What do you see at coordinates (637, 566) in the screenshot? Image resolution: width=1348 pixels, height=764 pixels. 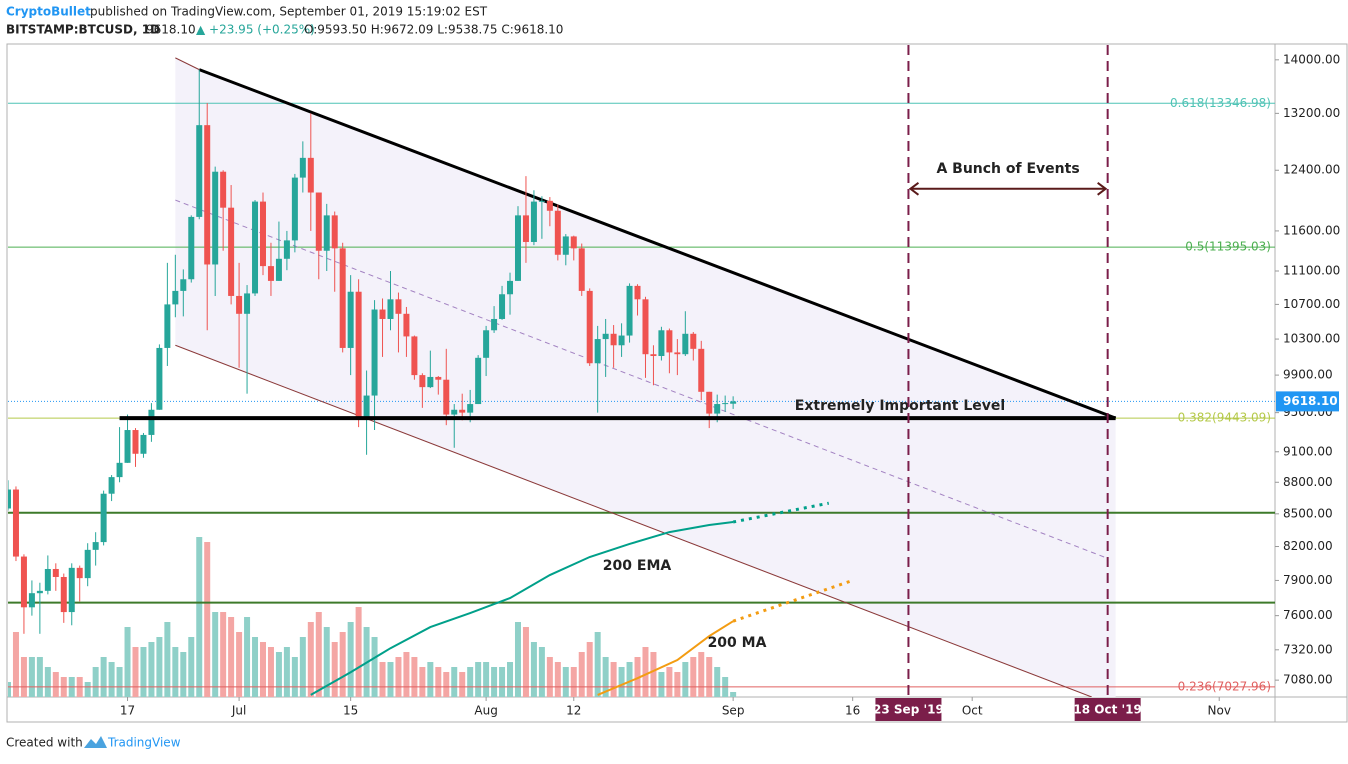 I see `indicator-label: 200 EMA` at bounding box center [637, 566].